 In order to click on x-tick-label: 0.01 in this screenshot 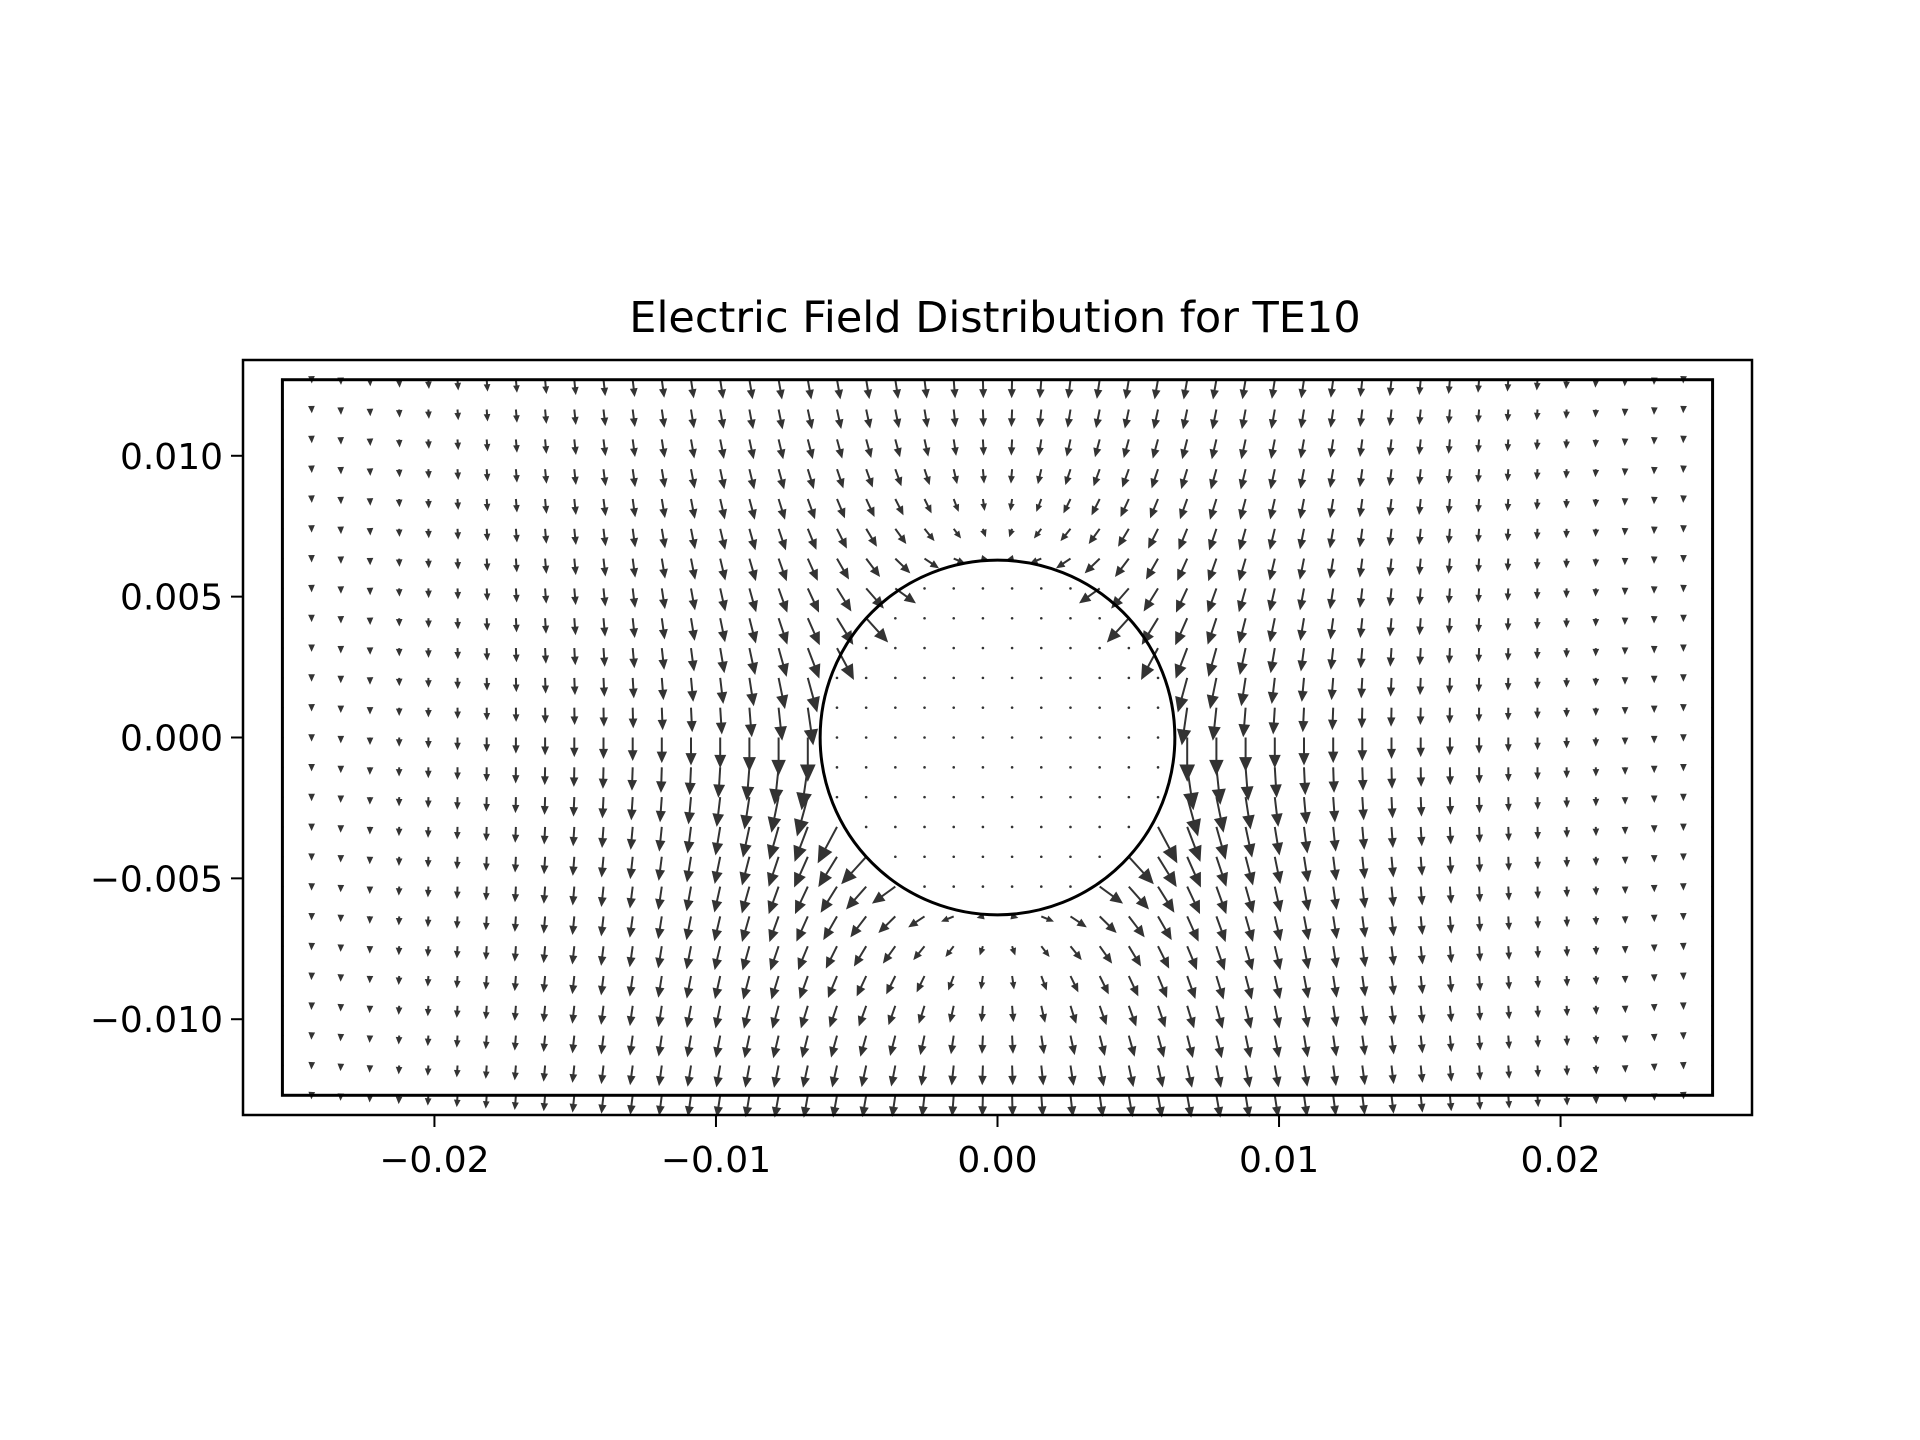, I will do `click(1279, 1160)`.